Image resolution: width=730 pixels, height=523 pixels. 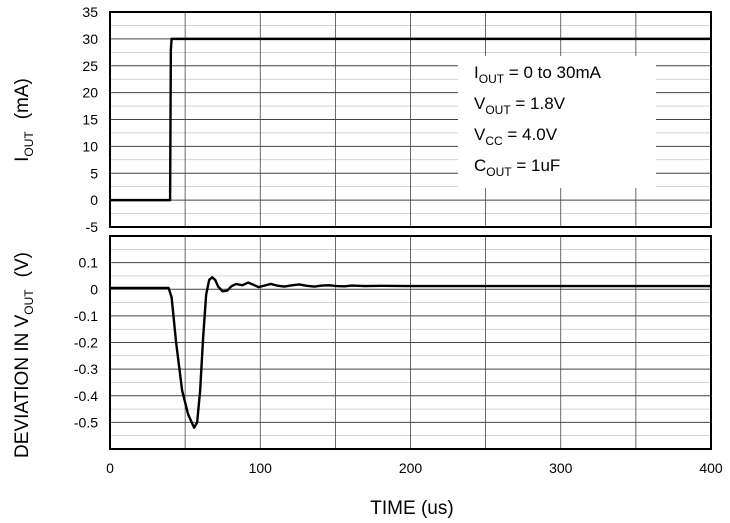 I want to click on annotation-line: IOUT = 0 to 30mA, so click(x=538, y=74).